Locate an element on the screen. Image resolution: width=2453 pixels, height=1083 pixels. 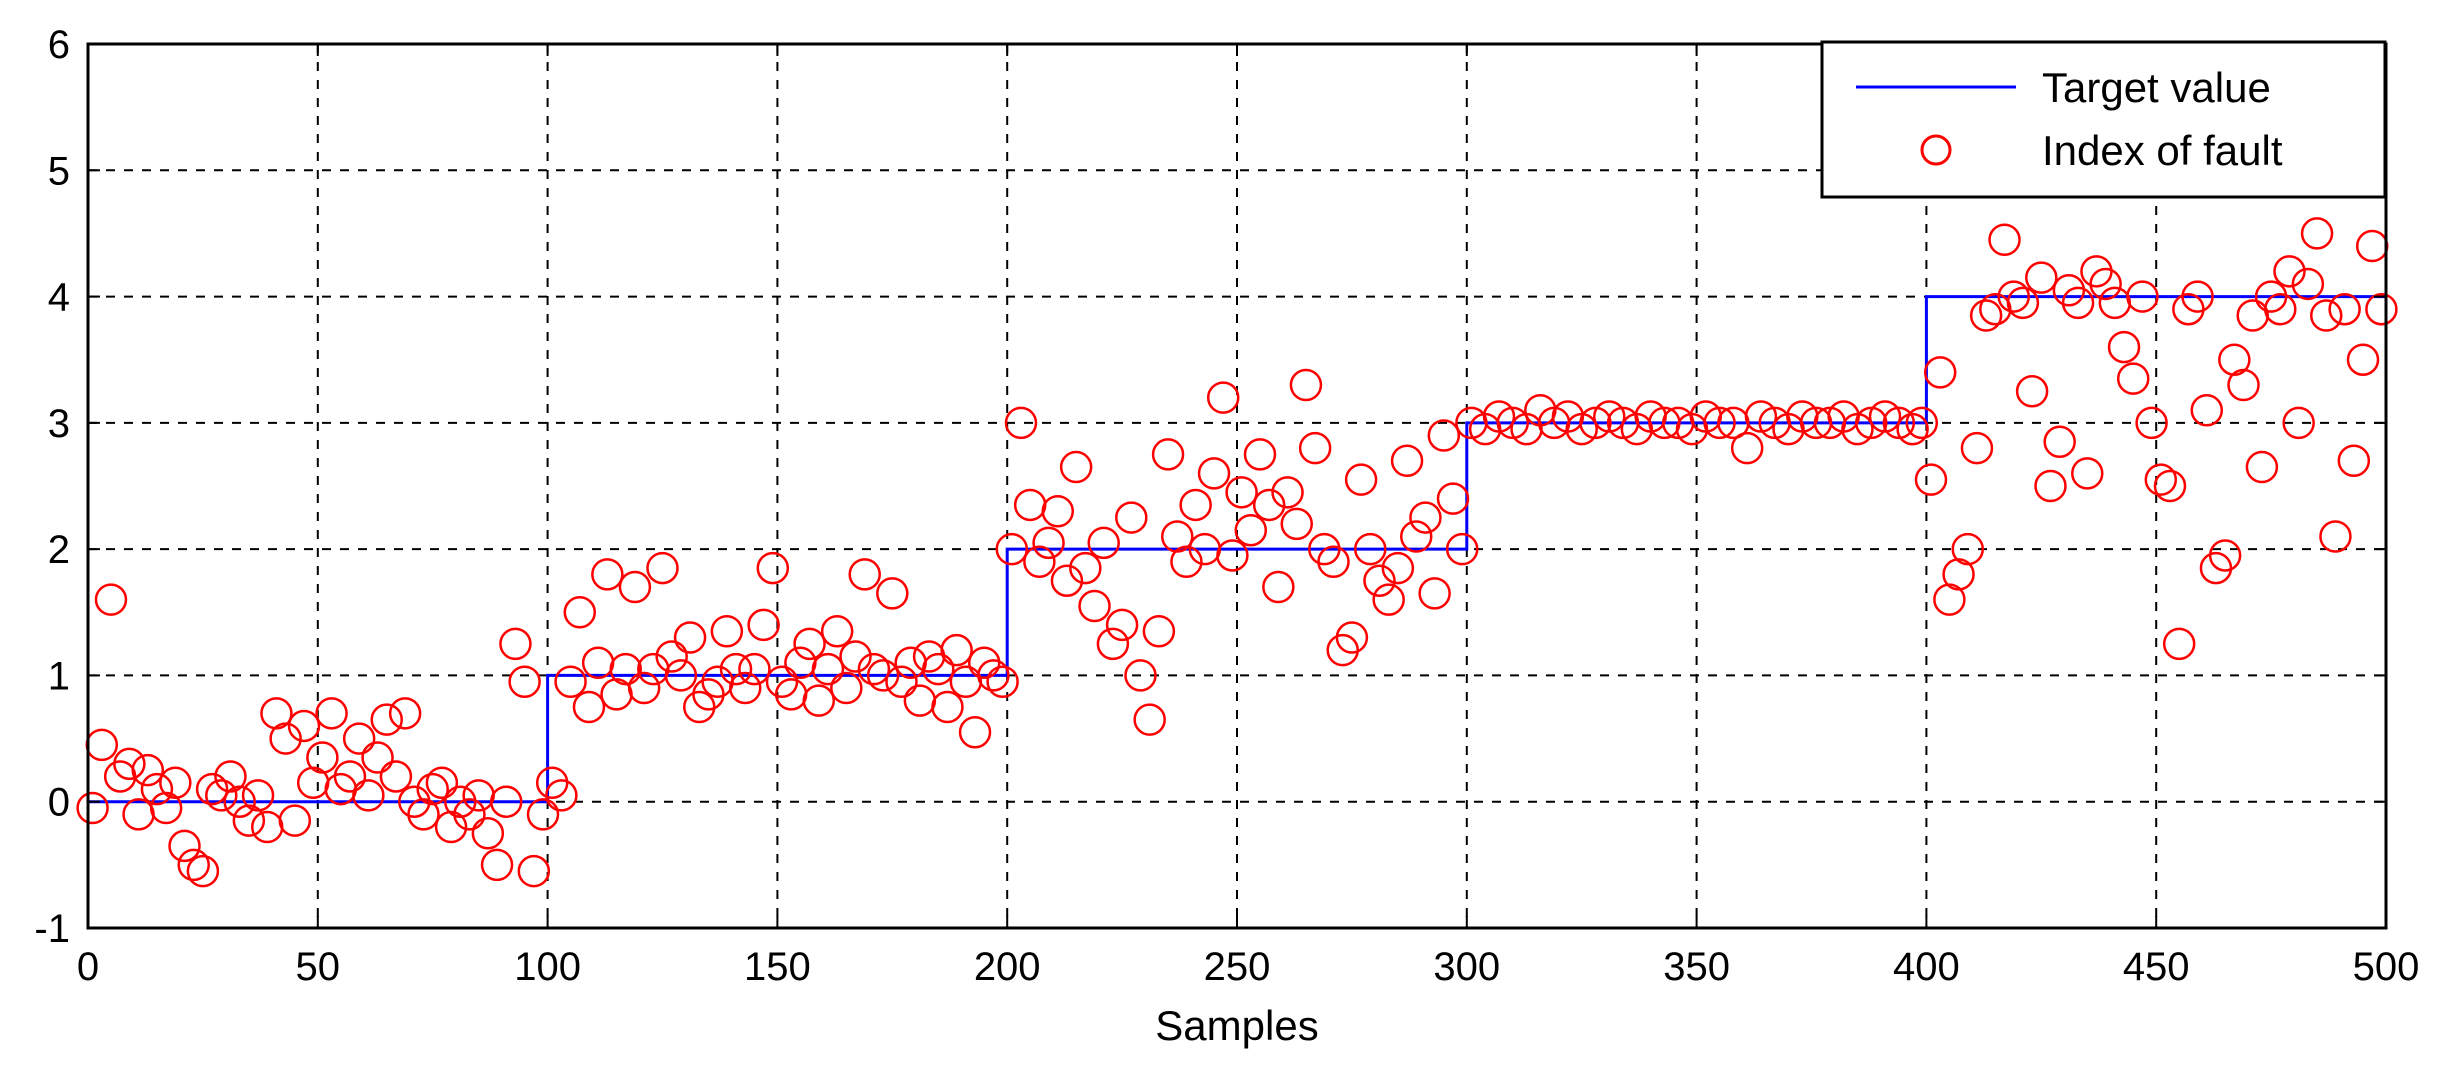
x-tick-label: 150 is located at coordinates (777, 967).